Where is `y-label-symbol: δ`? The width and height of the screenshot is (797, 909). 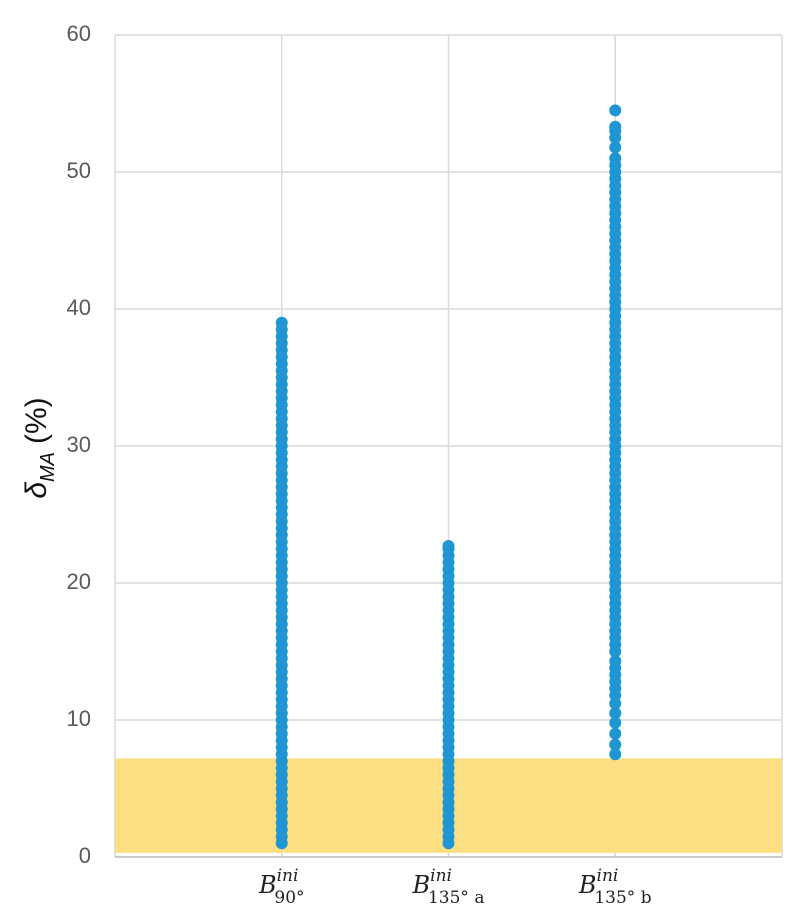 y-label-symbol: δ is located at coordinates (36, 490).